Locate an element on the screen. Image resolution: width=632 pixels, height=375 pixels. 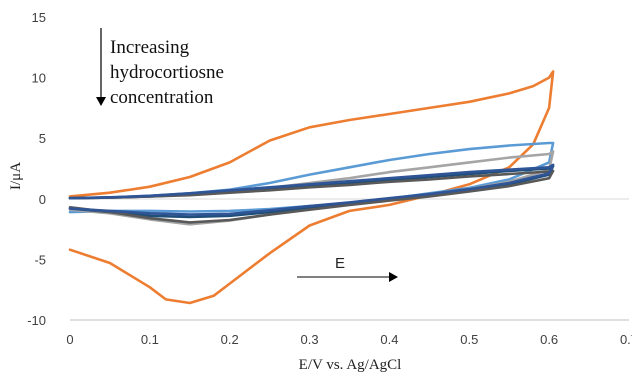
annotation-line-2: hydrocortiosne is located at coordinates (167, 72).